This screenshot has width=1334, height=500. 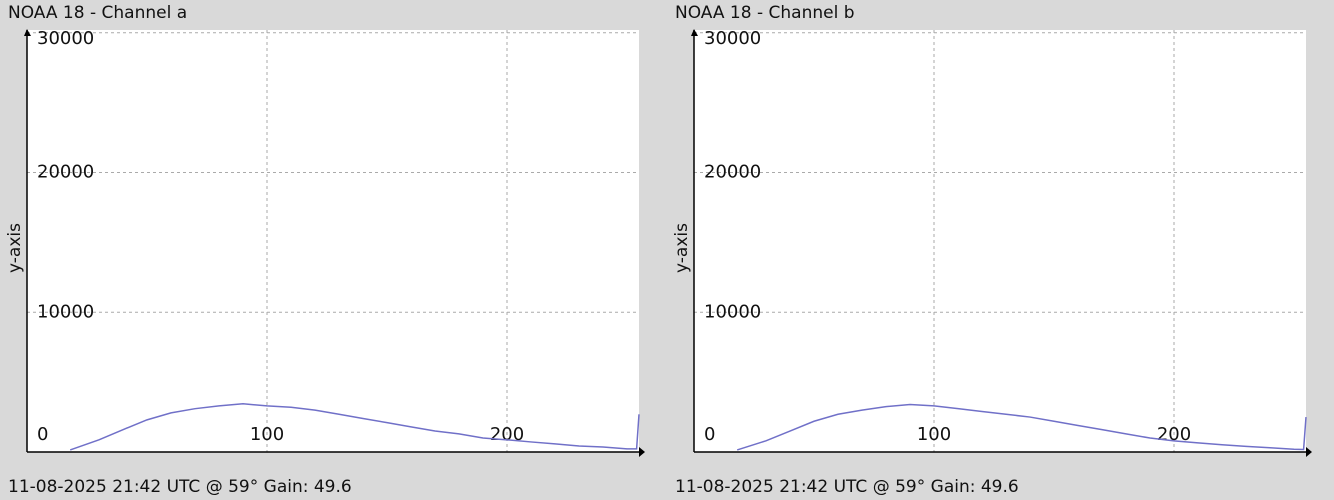 What do you see at coordinates (507, 434) in the screenshot?
I see `x-tick-label: 200` at bounding box center [507, 434].